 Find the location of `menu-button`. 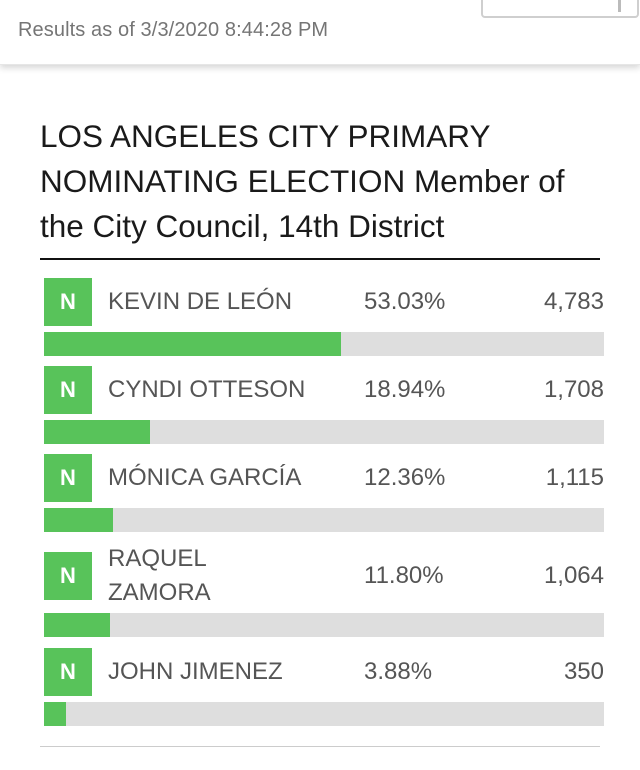

menu-button is located at coordinates (560, 9).